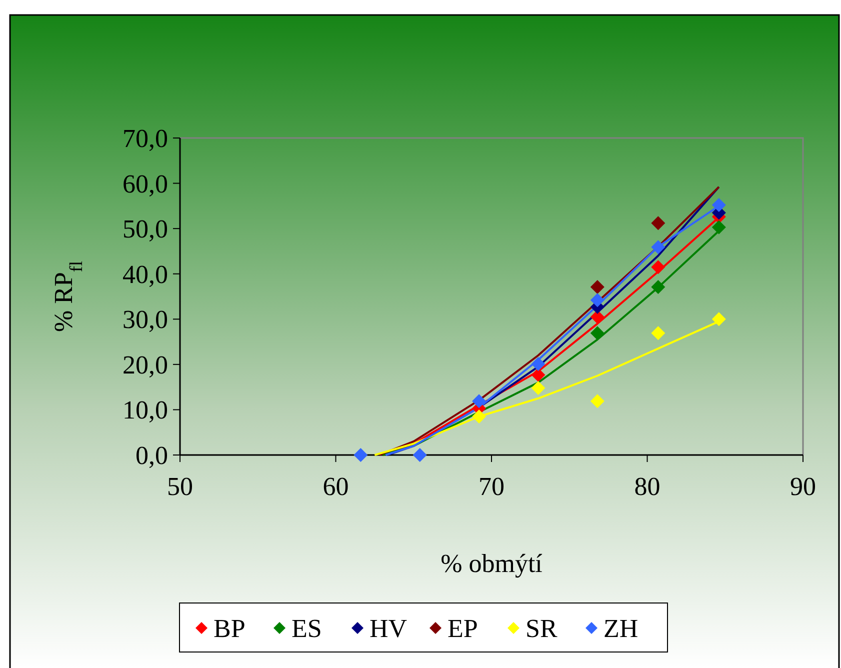 The image size is (841, 668). Describe the element at coordinates (647, 486) in the screenshot. I see `x-tick-label: 80` at that location.